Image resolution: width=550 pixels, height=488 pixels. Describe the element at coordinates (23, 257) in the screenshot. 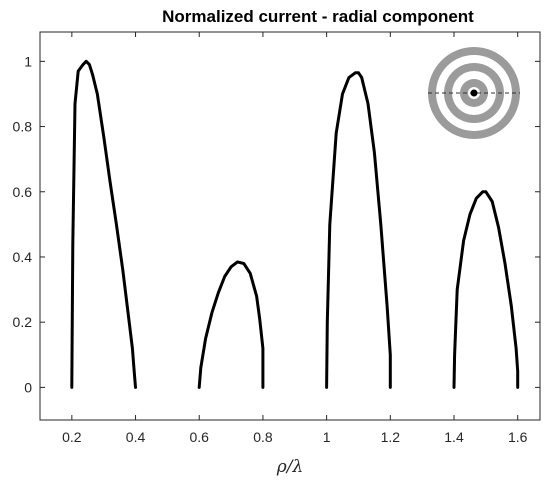

I see `y-tick-label: 0.4` at that location.